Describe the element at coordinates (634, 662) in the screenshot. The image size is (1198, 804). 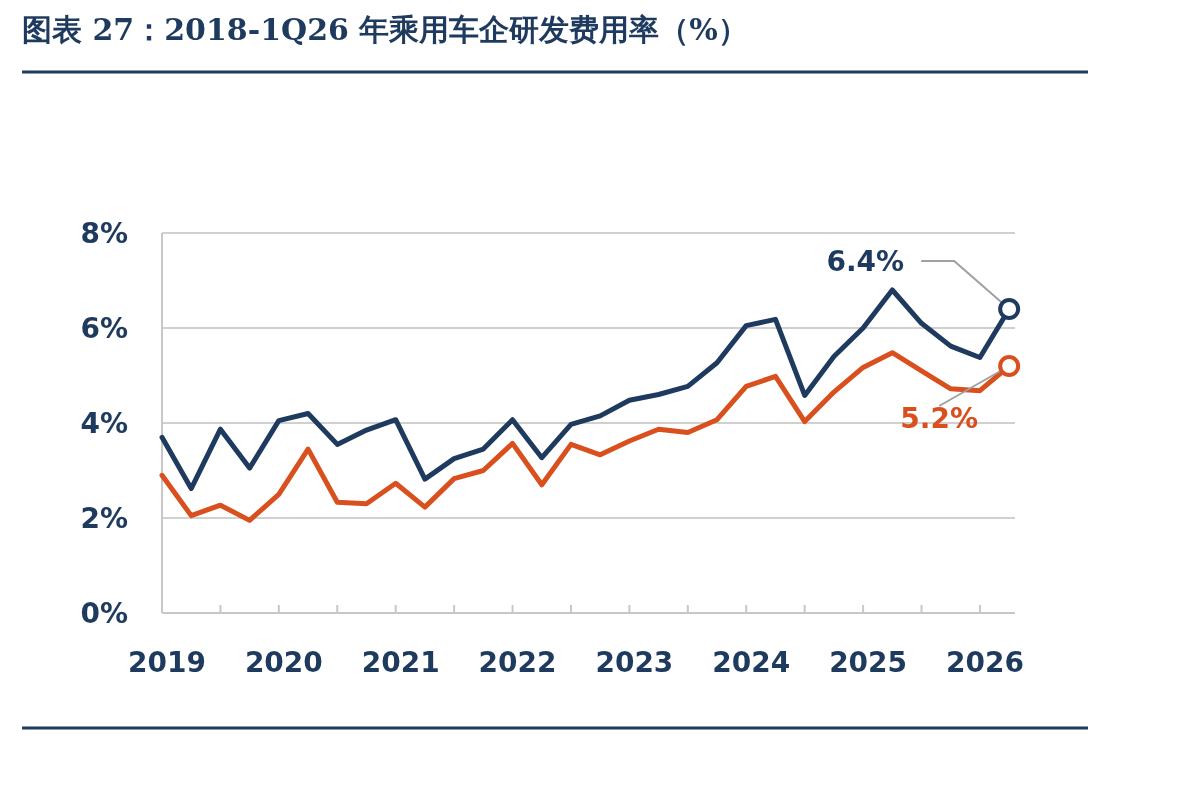
I see `x-tick-label: 2023` at that location.